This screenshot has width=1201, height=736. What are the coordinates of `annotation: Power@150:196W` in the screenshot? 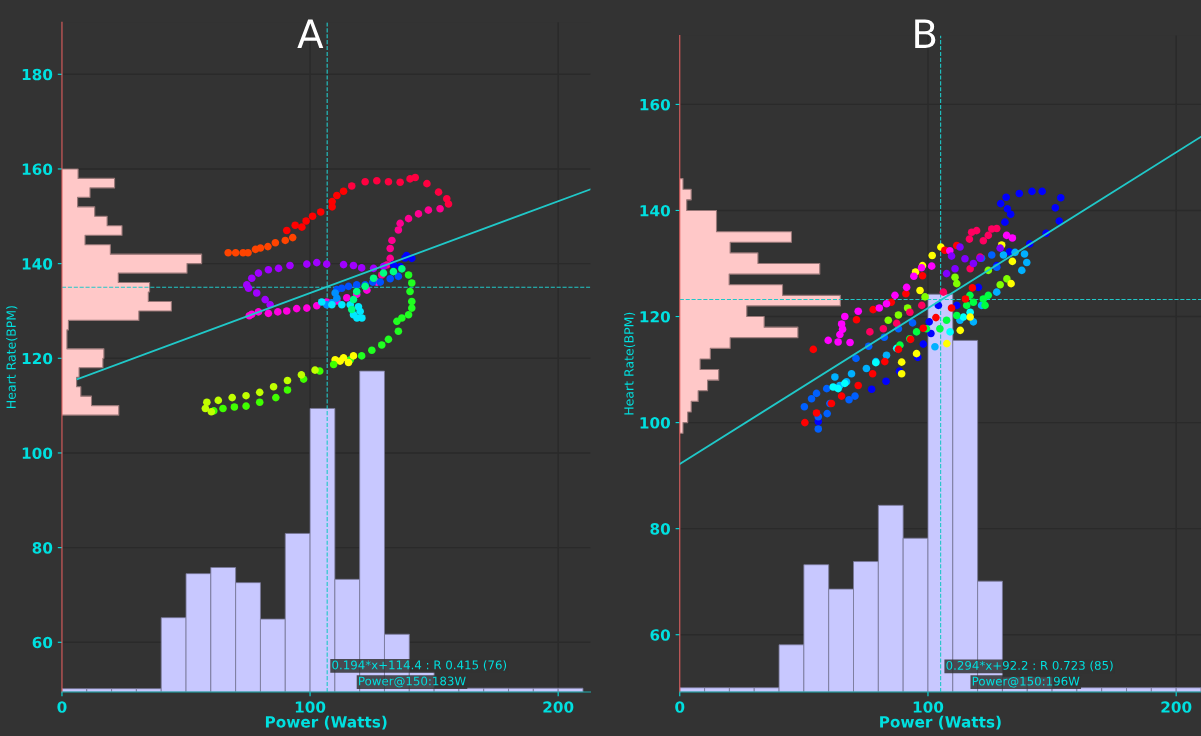 It's located at (1026, 682).